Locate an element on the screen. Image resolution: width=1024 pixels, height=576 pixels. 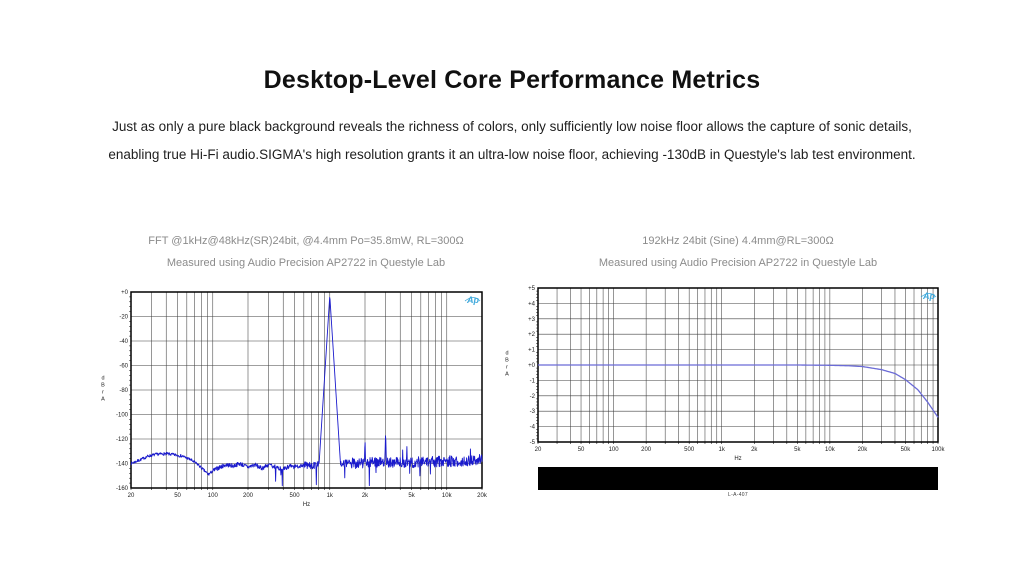
redacted-legend-bar is located at coordinates (738, 478).